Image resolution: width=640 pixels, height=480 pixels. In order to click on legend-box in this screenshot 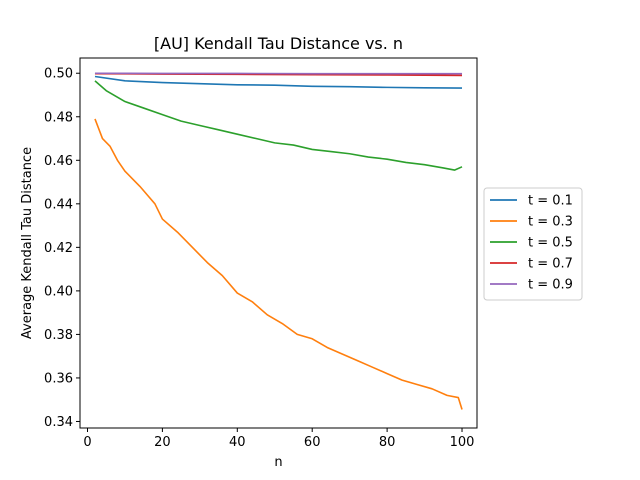, I will do `click(533, 244)`.